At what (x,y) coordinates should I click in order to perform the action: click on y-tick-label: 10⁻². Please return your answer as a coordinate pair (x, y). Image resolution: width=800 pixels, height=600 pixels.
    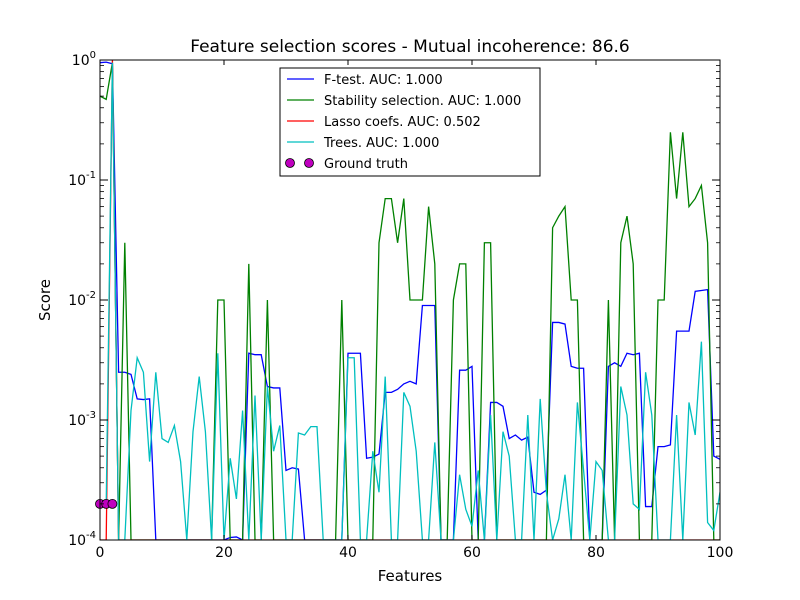
    Looking at the image, I should click on (82, 299).